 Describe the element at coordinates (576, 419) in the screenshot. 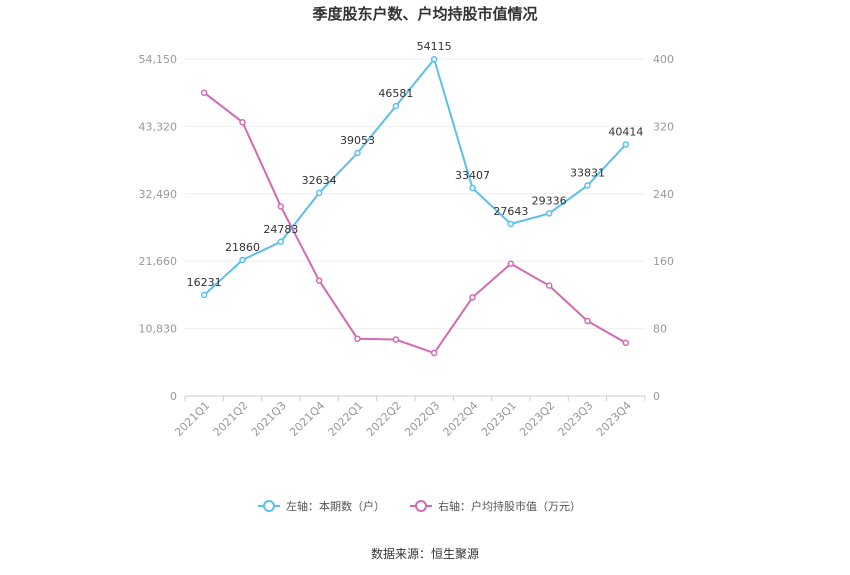

I see `x-tick-label: 2023Q3` at that location.